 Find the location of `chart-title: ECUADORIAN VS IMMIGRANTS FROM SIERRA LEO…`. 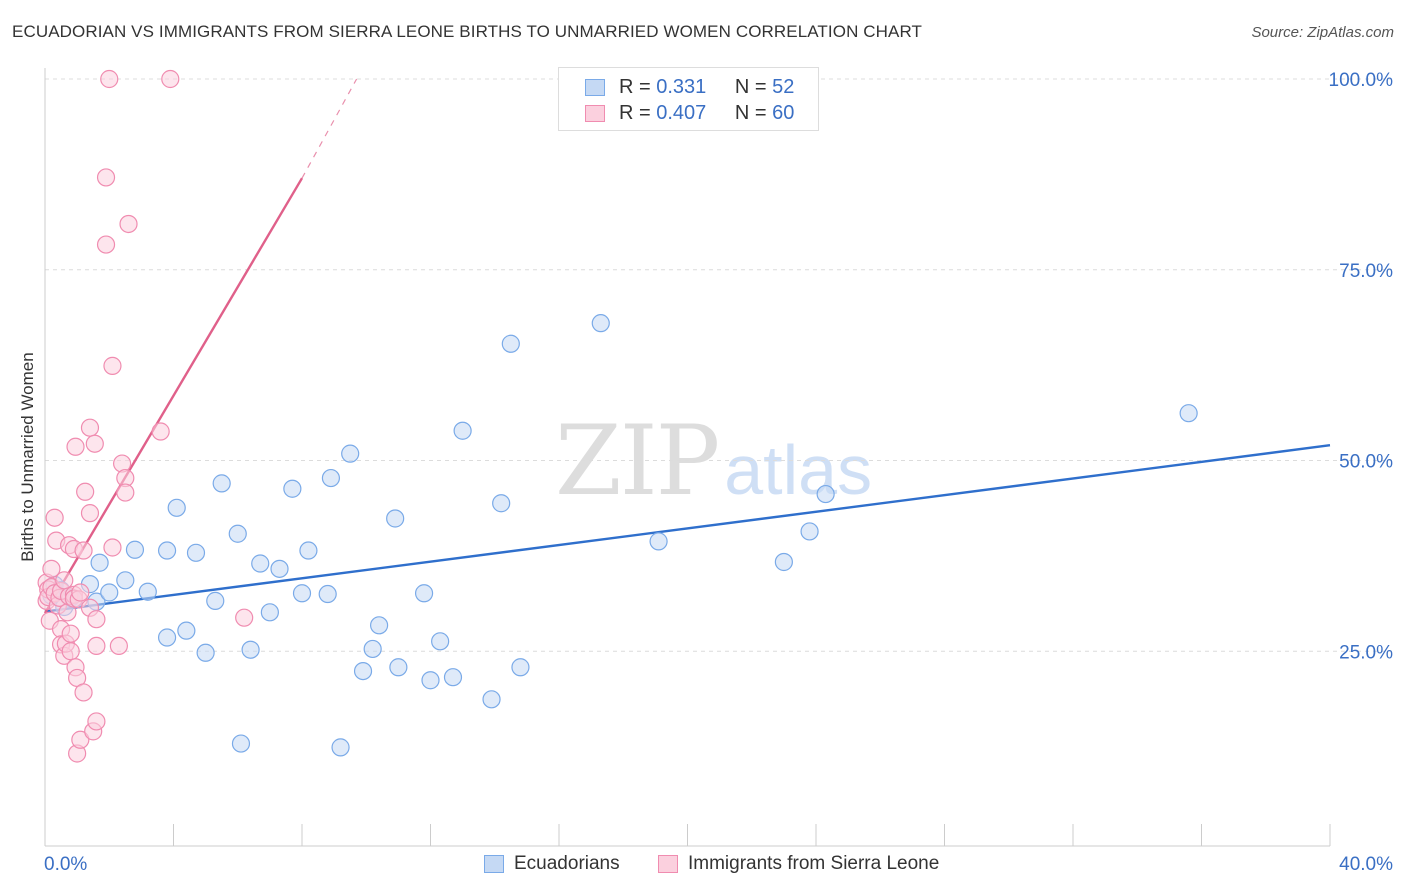

chart-title: ECUADORIAN VS IMMIGRANTS FROM SIERRA LEO… is located at coordinates (467, 31).